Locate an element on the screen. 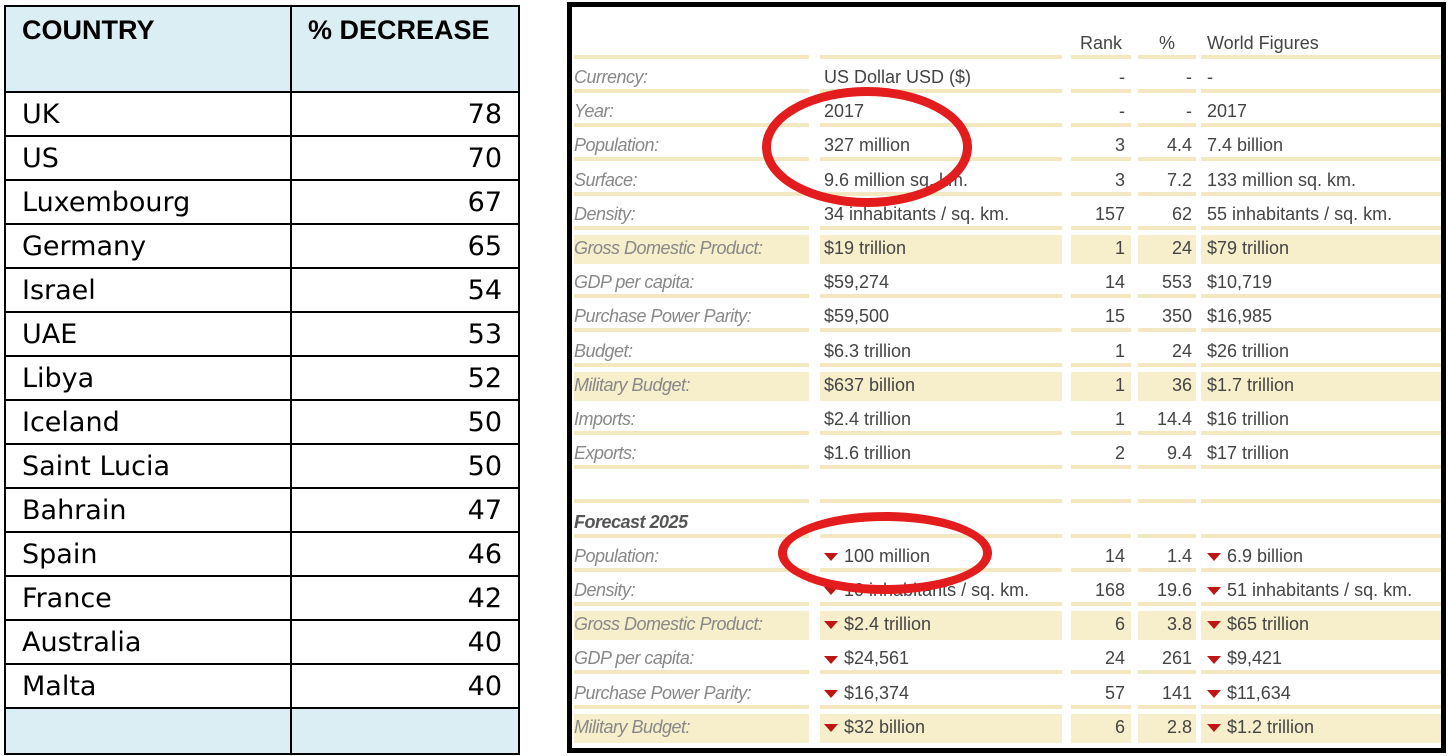  row-percent-text: 19.6 is located at coordinates (1174, 590).